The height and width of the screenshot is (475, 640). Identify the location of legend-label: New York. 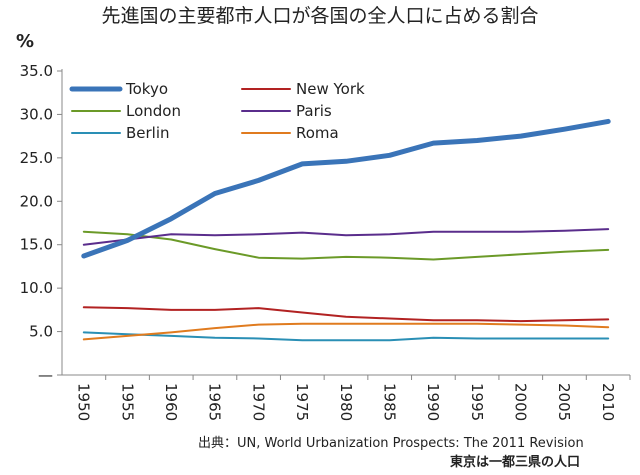
(330, 89).